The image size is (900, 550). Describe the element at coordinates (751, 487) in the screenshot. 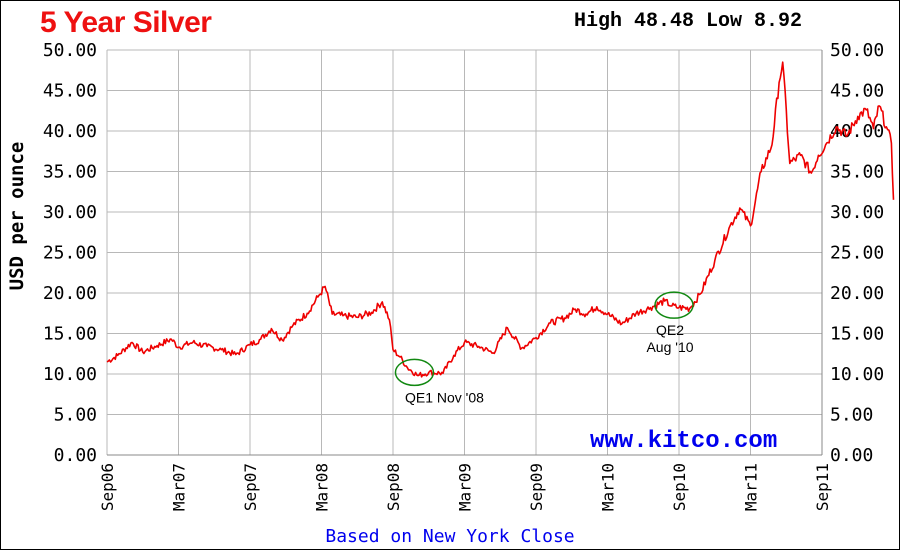

I see `x-tick-label: Mar11` at that location.